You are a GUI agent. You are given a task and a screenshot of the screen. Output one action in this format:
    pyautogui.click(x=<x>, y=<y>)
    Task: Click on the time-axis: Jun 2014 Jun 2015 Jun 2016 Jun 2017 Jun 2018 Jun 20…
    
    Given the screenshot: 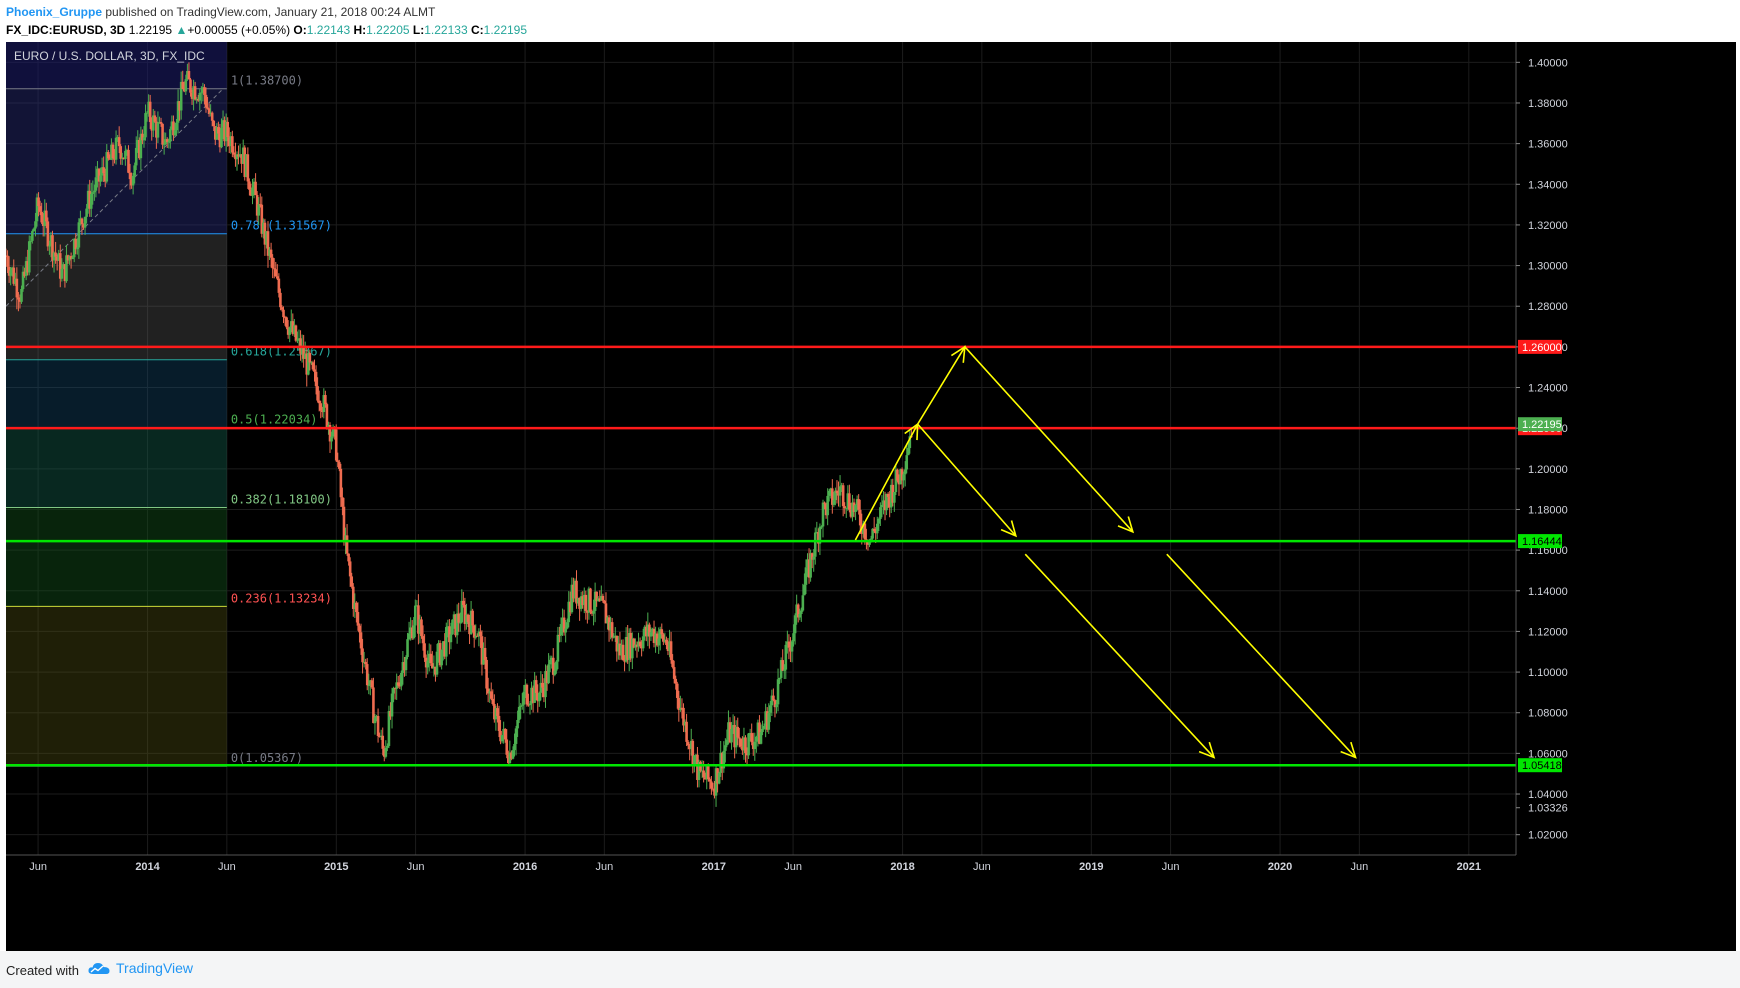 What is the action you would take?
    pyautogui.click(x=871, y=902)
    